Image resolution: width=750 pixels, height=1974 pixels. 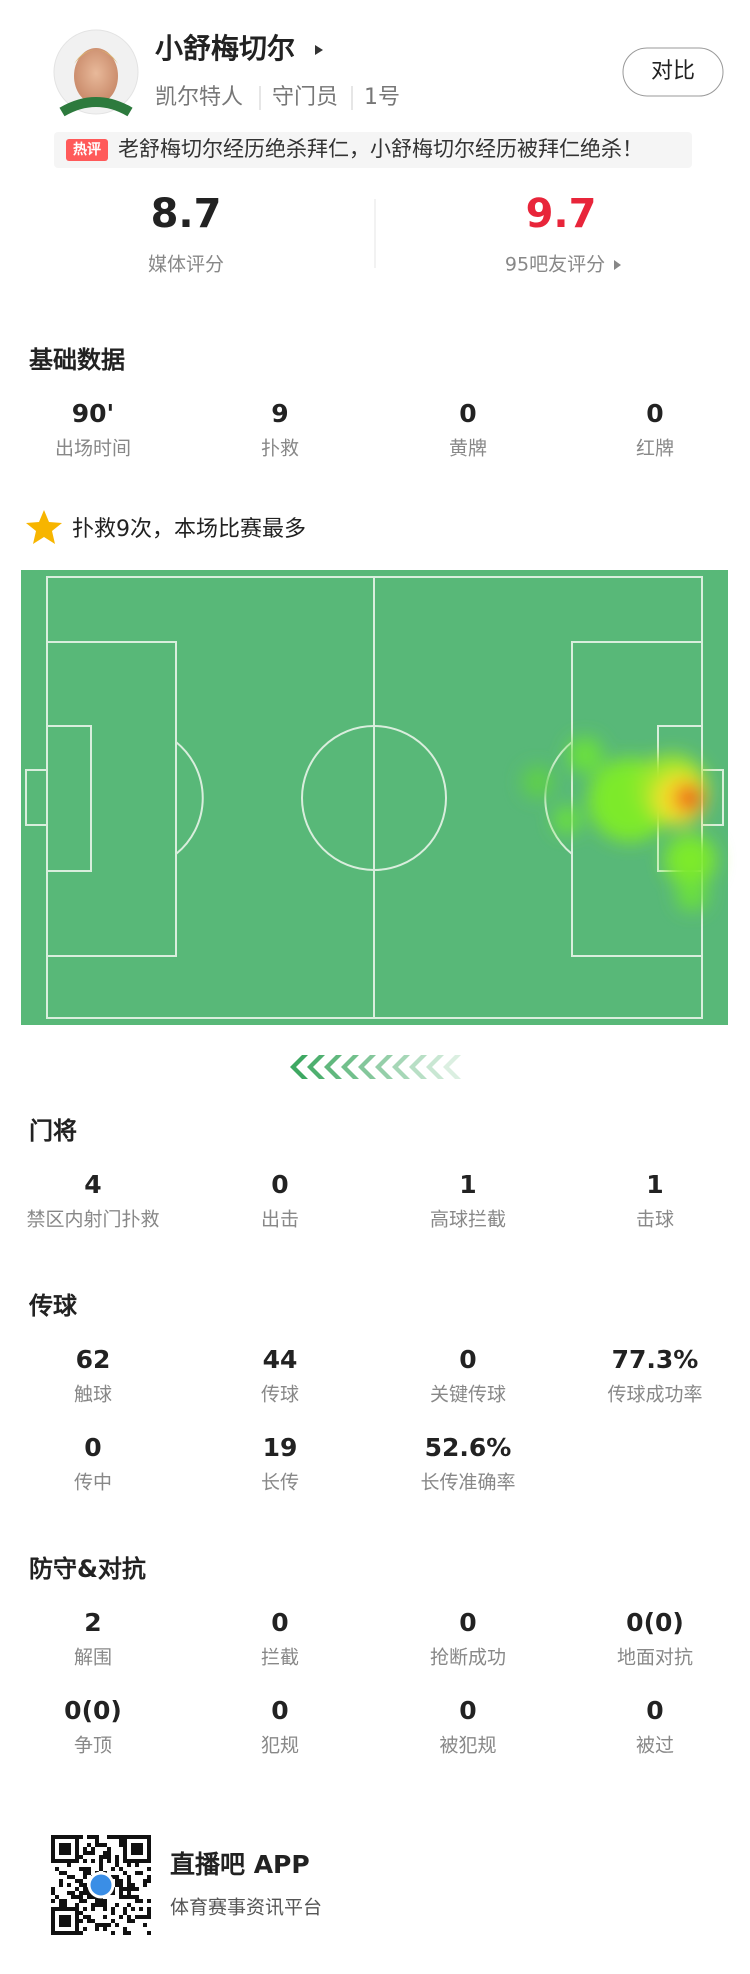 What do you see at coordinates (319, 50) in the screenshot?
I see `name-arrow` at bounding box center [319, 50].